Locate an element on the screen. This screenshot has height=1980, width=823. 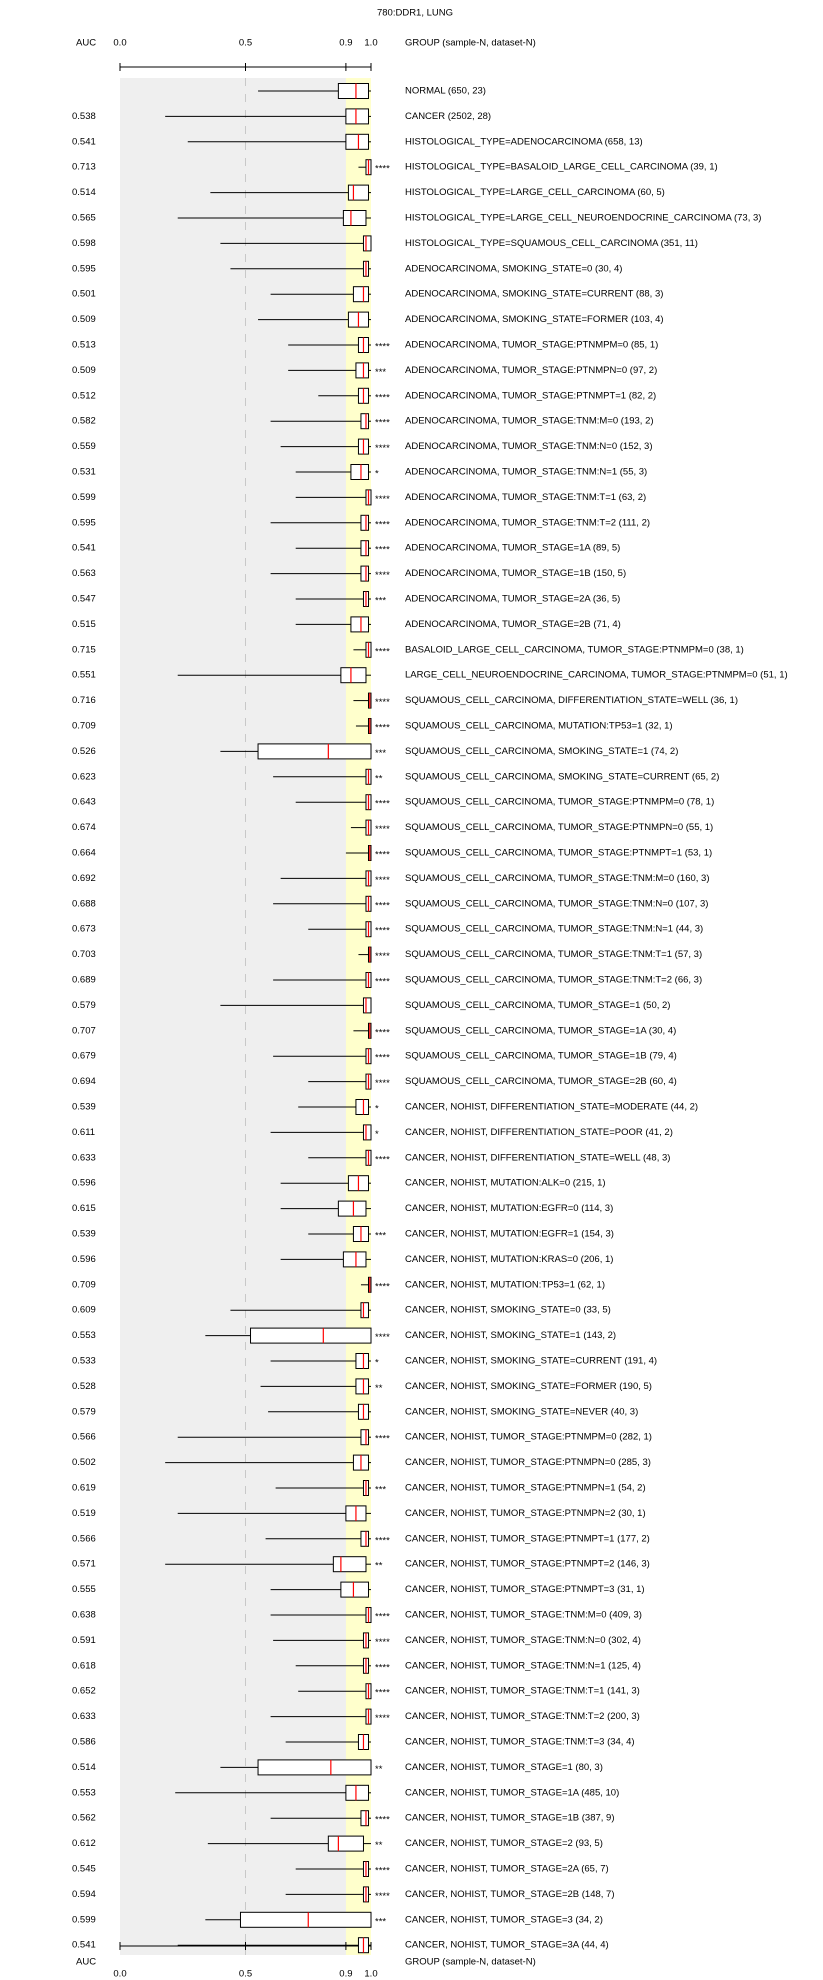
group-label: CANCER, NOHIST, SMOKING_STATE=0 (33, 5) is located at coordinates (508, 1310).